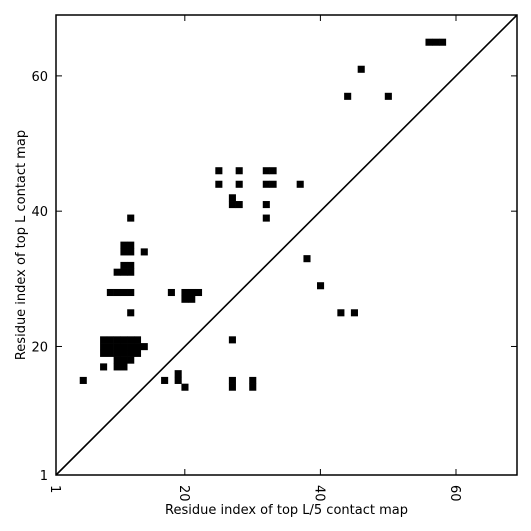 Image resolution: width=531 pixels, height=531 pixels. I want to click on y-tick-label: 60, so click(39, 77).